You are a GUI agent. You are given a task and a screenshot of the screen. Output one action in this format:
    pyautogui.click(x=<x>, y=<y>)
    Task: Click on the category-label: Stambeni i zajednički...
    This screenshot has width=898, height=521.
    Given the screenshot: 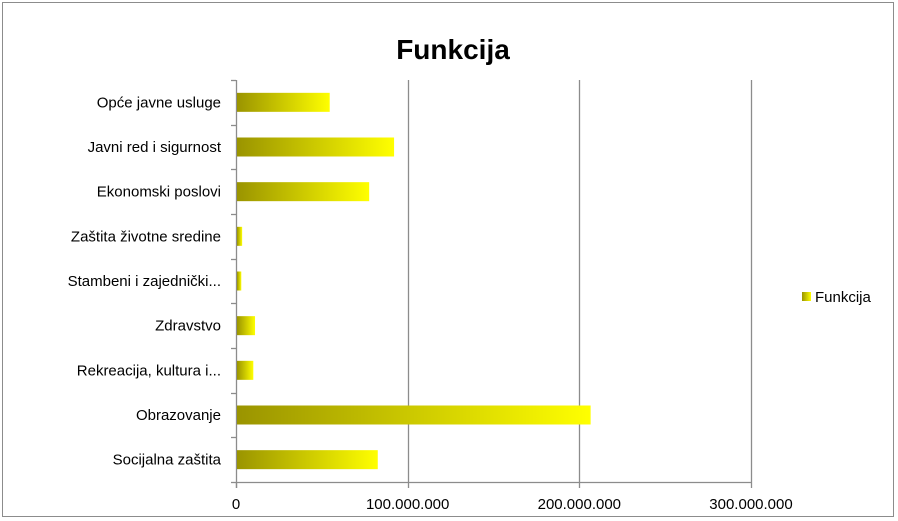 What is the action you would take?
    pyautogui.click(x=144, y=281)
    